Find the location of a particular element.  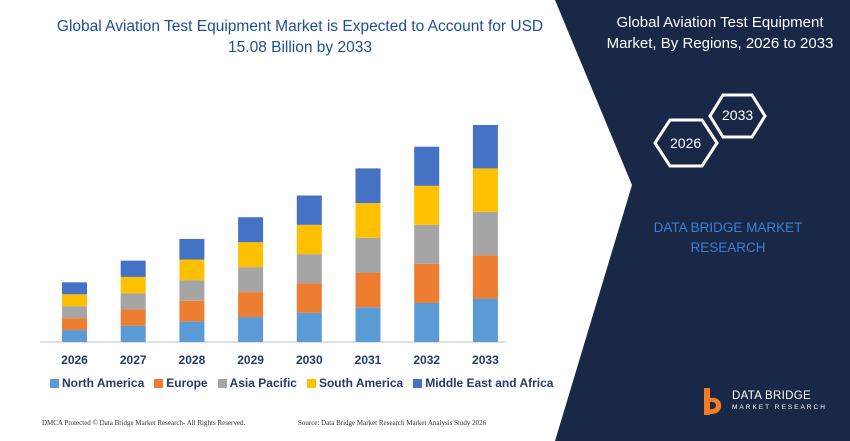

bar-north-america-2031 is located at coordinates (368, 324).